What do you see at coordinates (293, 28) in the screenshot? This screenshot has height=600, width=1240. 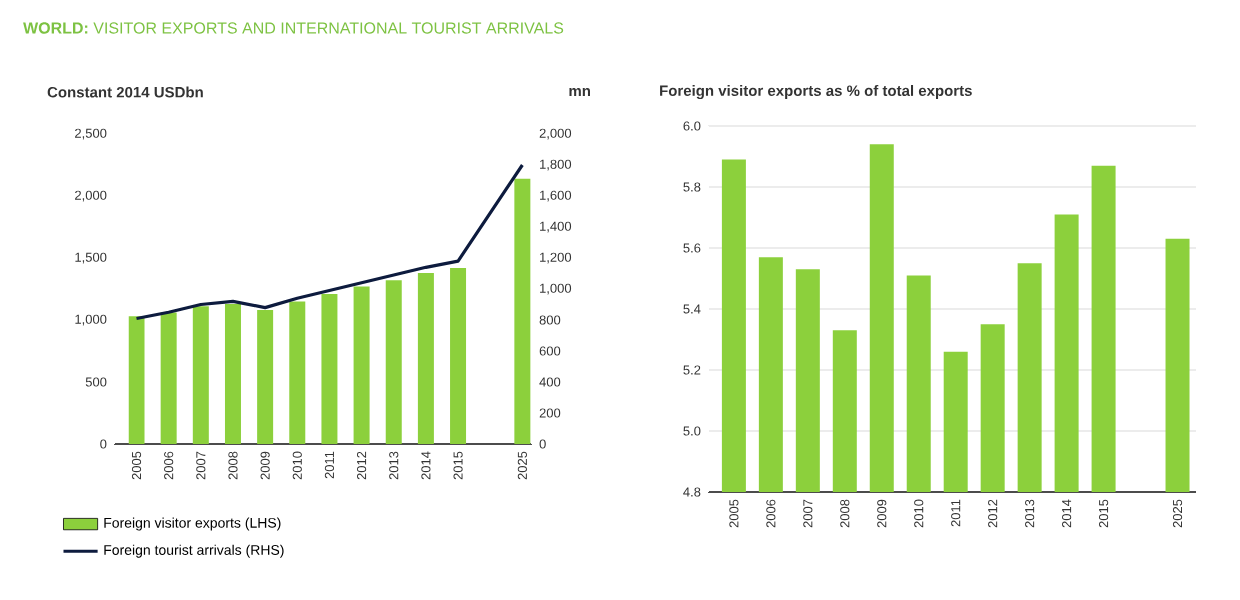 I see `chart-title: WORLD: VISITOR EXPORTS AND INTERNATIONAL TOURIST ARRIVALS` at bounding box center [293, 28].